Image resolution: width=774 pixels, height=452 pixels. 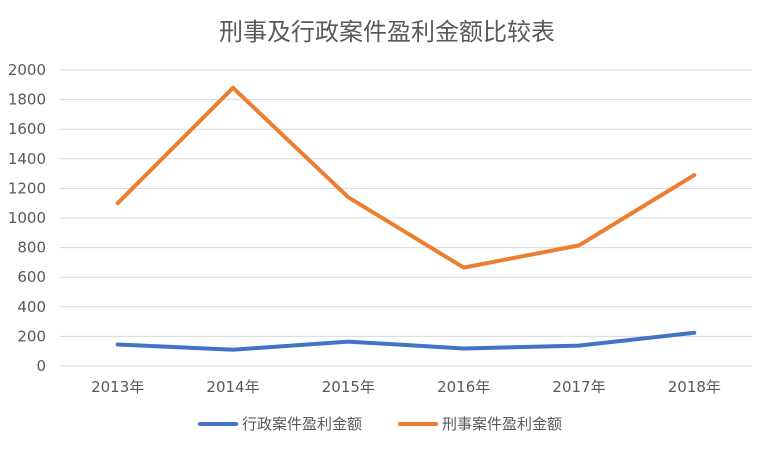 What do you see at coordinates (31, 248) in the screenshot?
I see `y-tick-label: 800` at bounding box center [31, 248].